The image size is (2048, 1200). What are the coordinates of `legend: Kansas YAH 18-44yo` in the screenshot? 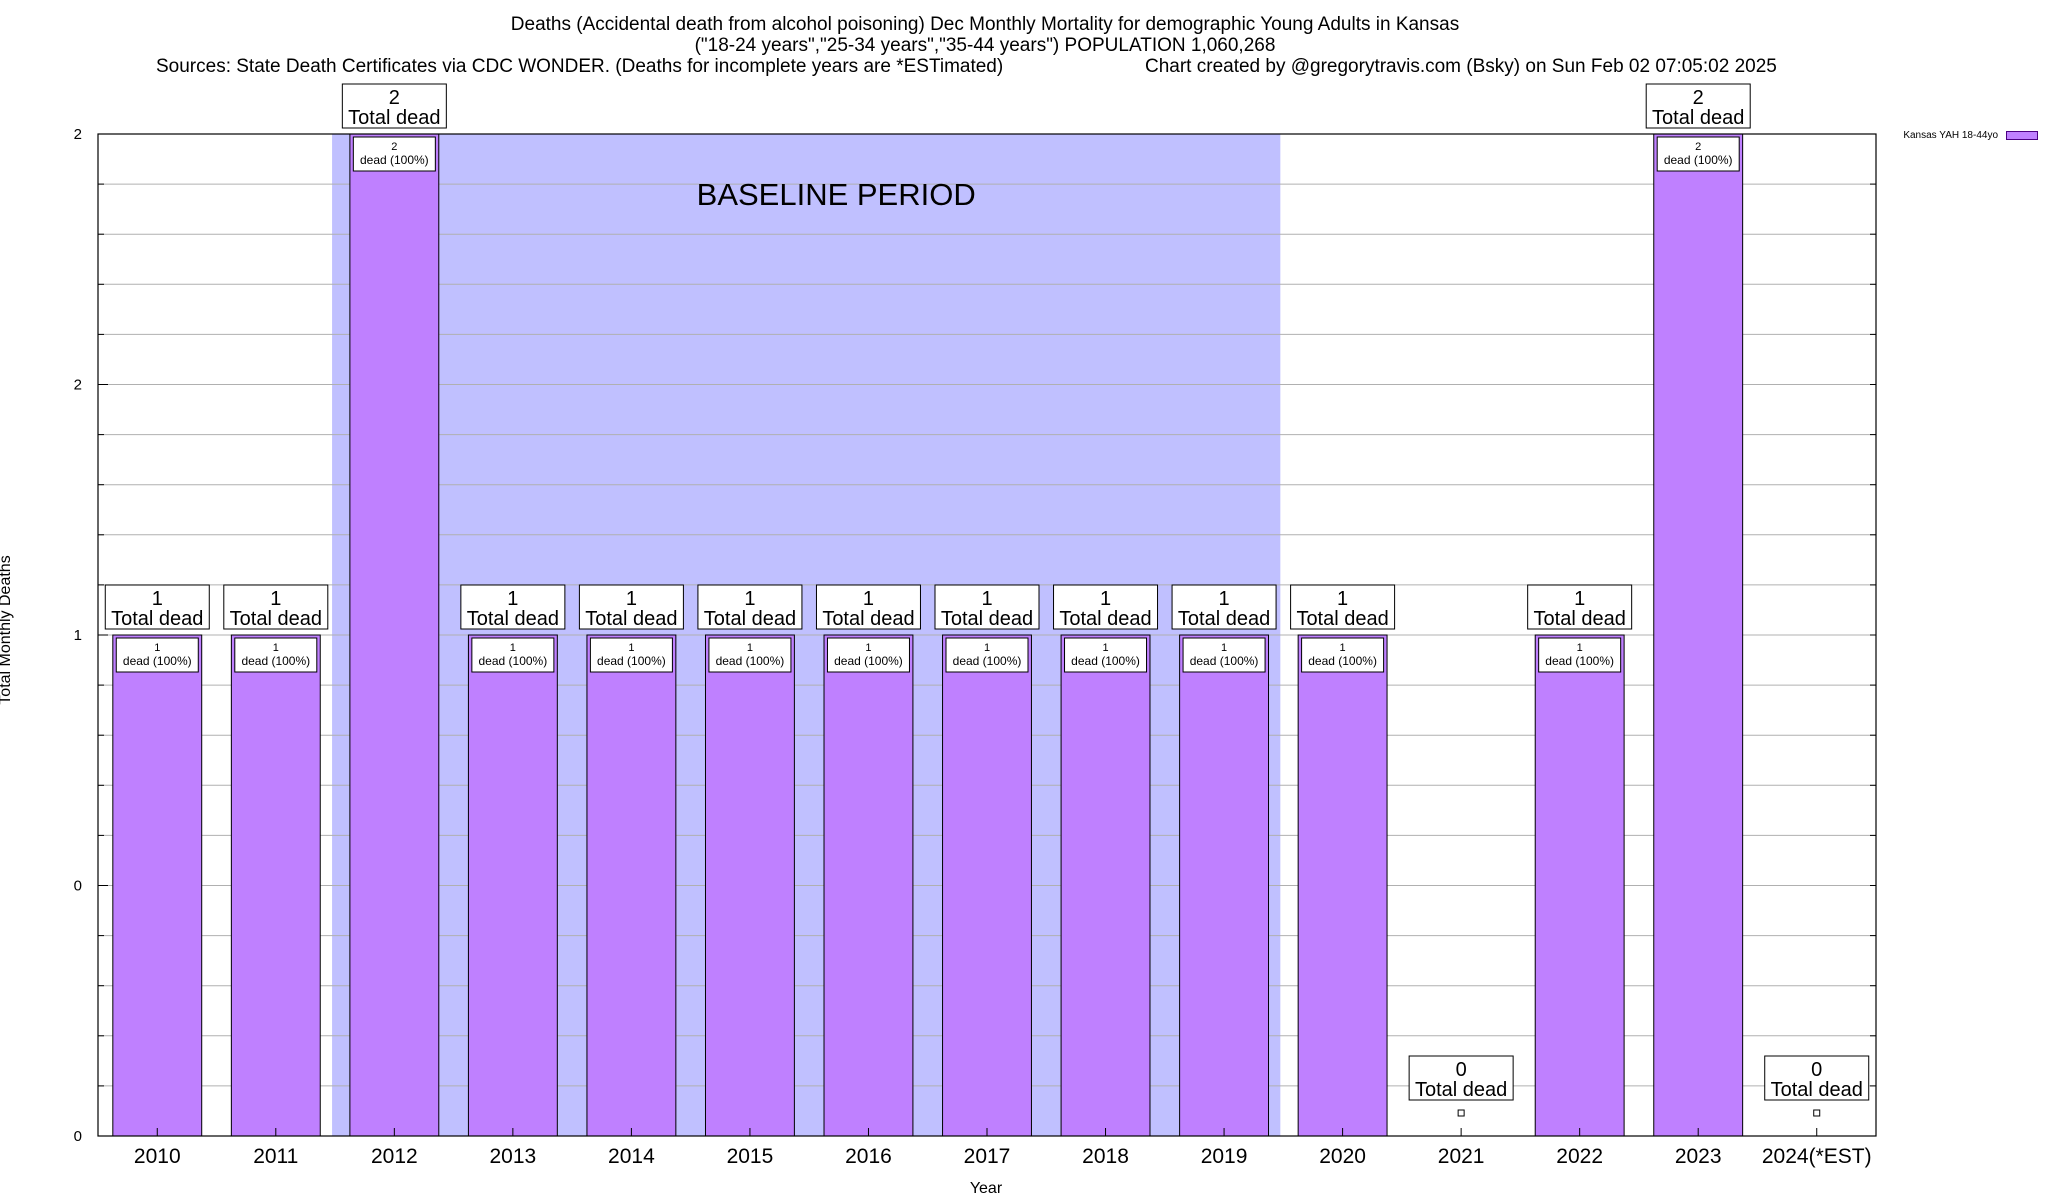 It's located at (1970, 135).